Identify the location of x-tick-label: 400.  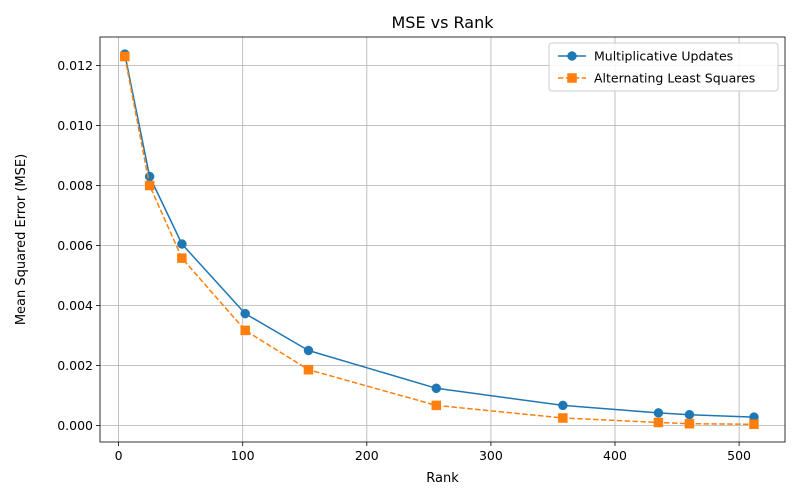
(615, 455).